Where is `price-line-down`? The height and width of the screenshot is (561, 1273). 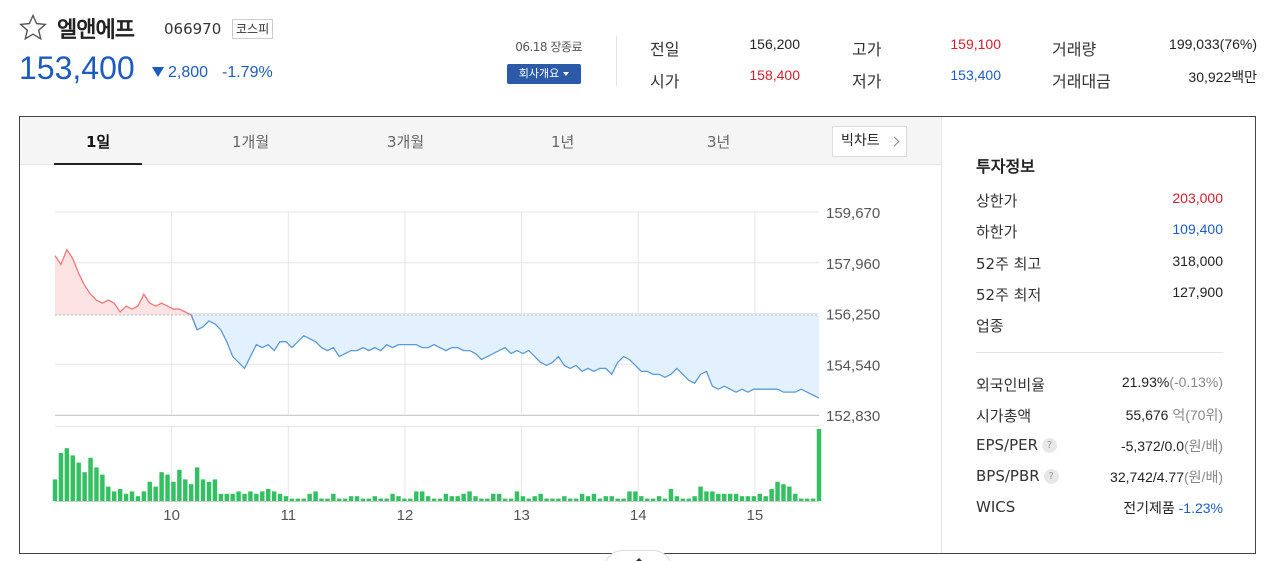
price-line-down is located at coordinates (505, 356).